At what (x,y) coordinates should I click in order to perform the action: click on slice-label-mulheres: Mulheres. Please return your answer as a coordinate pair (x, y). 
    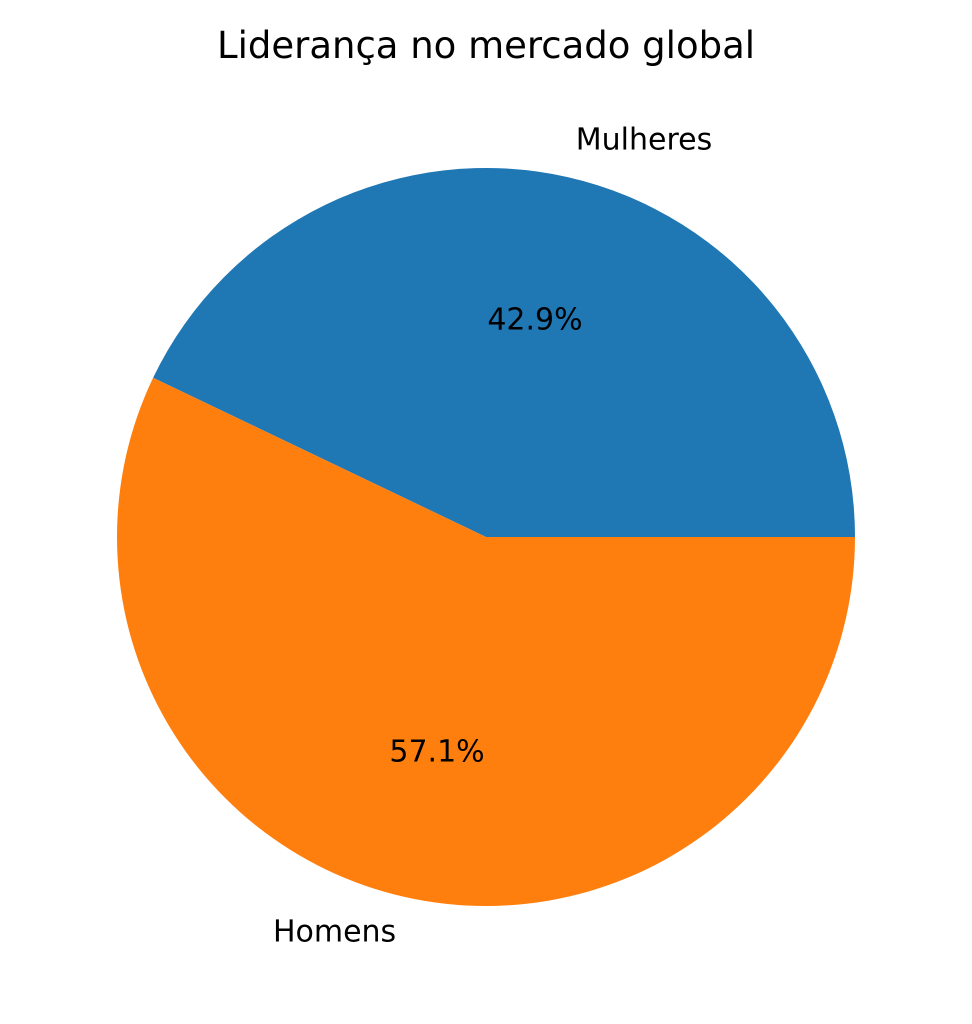
    Looking at the image, I should click on (644, 140).